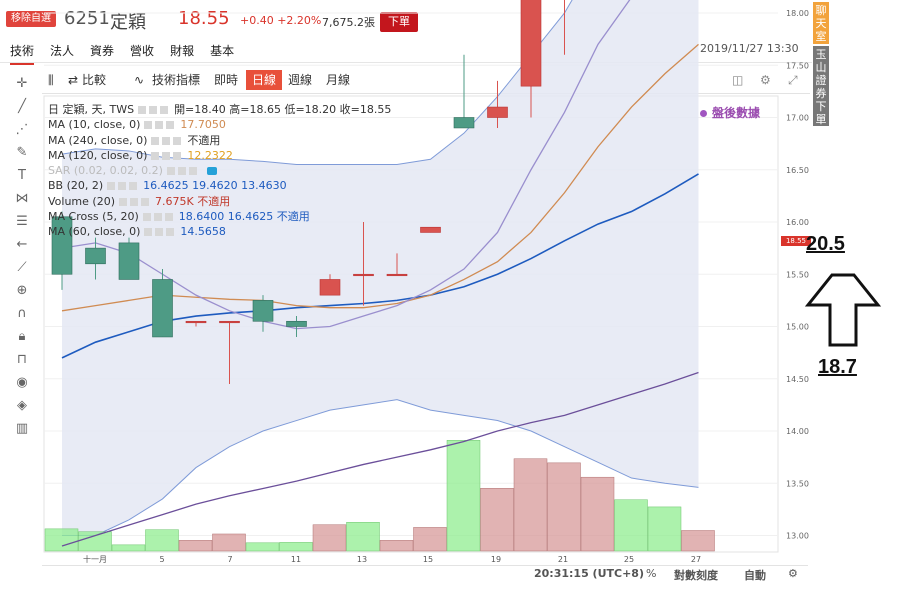 The image size is (900, 600). Describe the element at coordinates (797, 118) in the screenshot. I see `y-tick-label: 17.00` at that location.